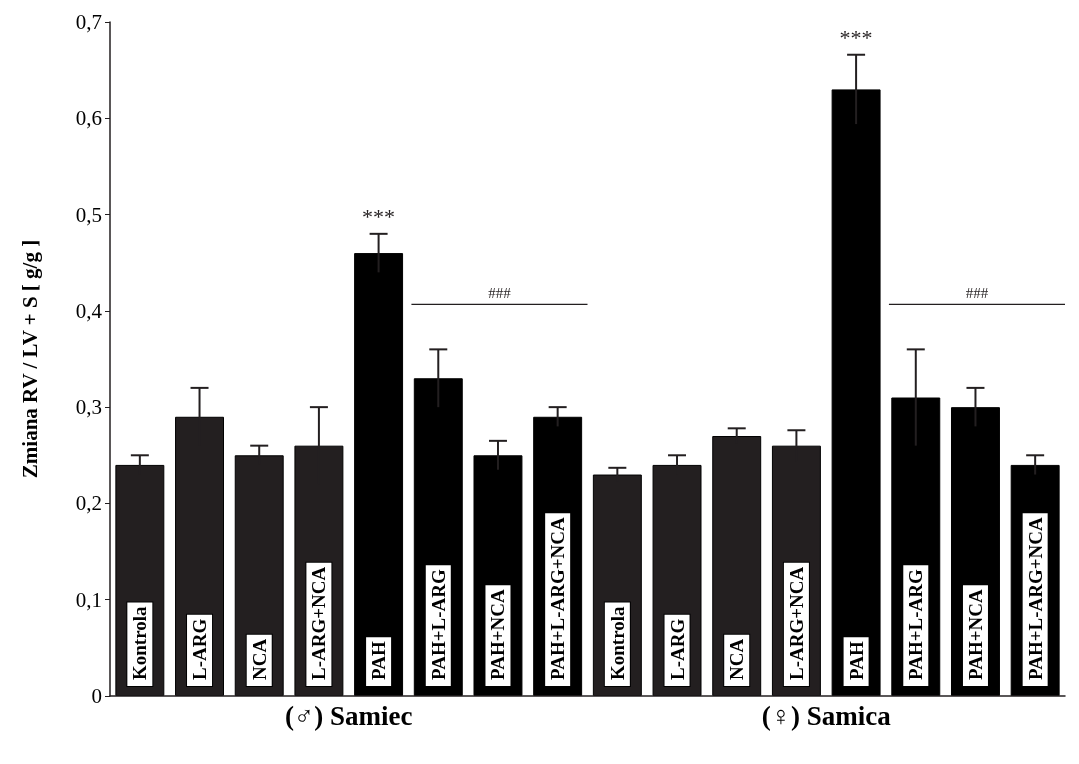  I want to click on y-tick-label: 0,2, so click(88, 503).